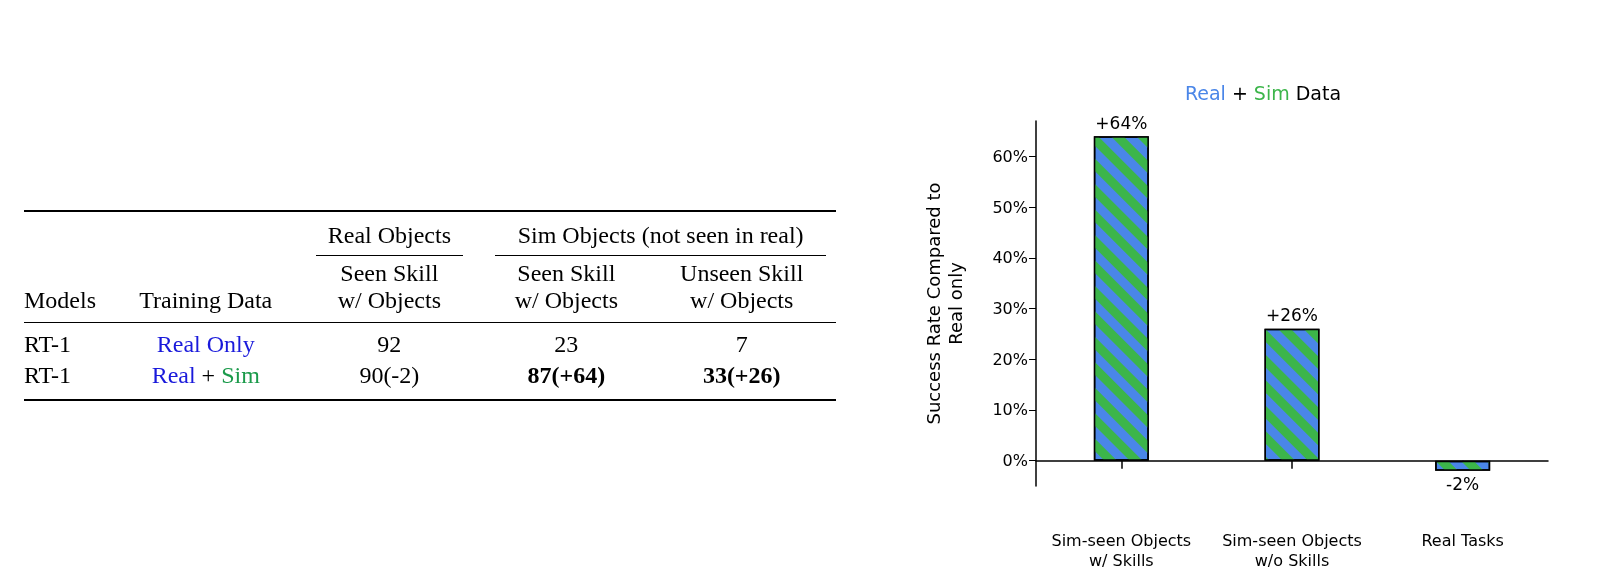 Image resolution: width=1611 pixels, height=583 pixels. What do you see at coordinates (1010, 156) in the screenshot?
I see `y-tick-label: 60%` at bounding box center [1010, 156].